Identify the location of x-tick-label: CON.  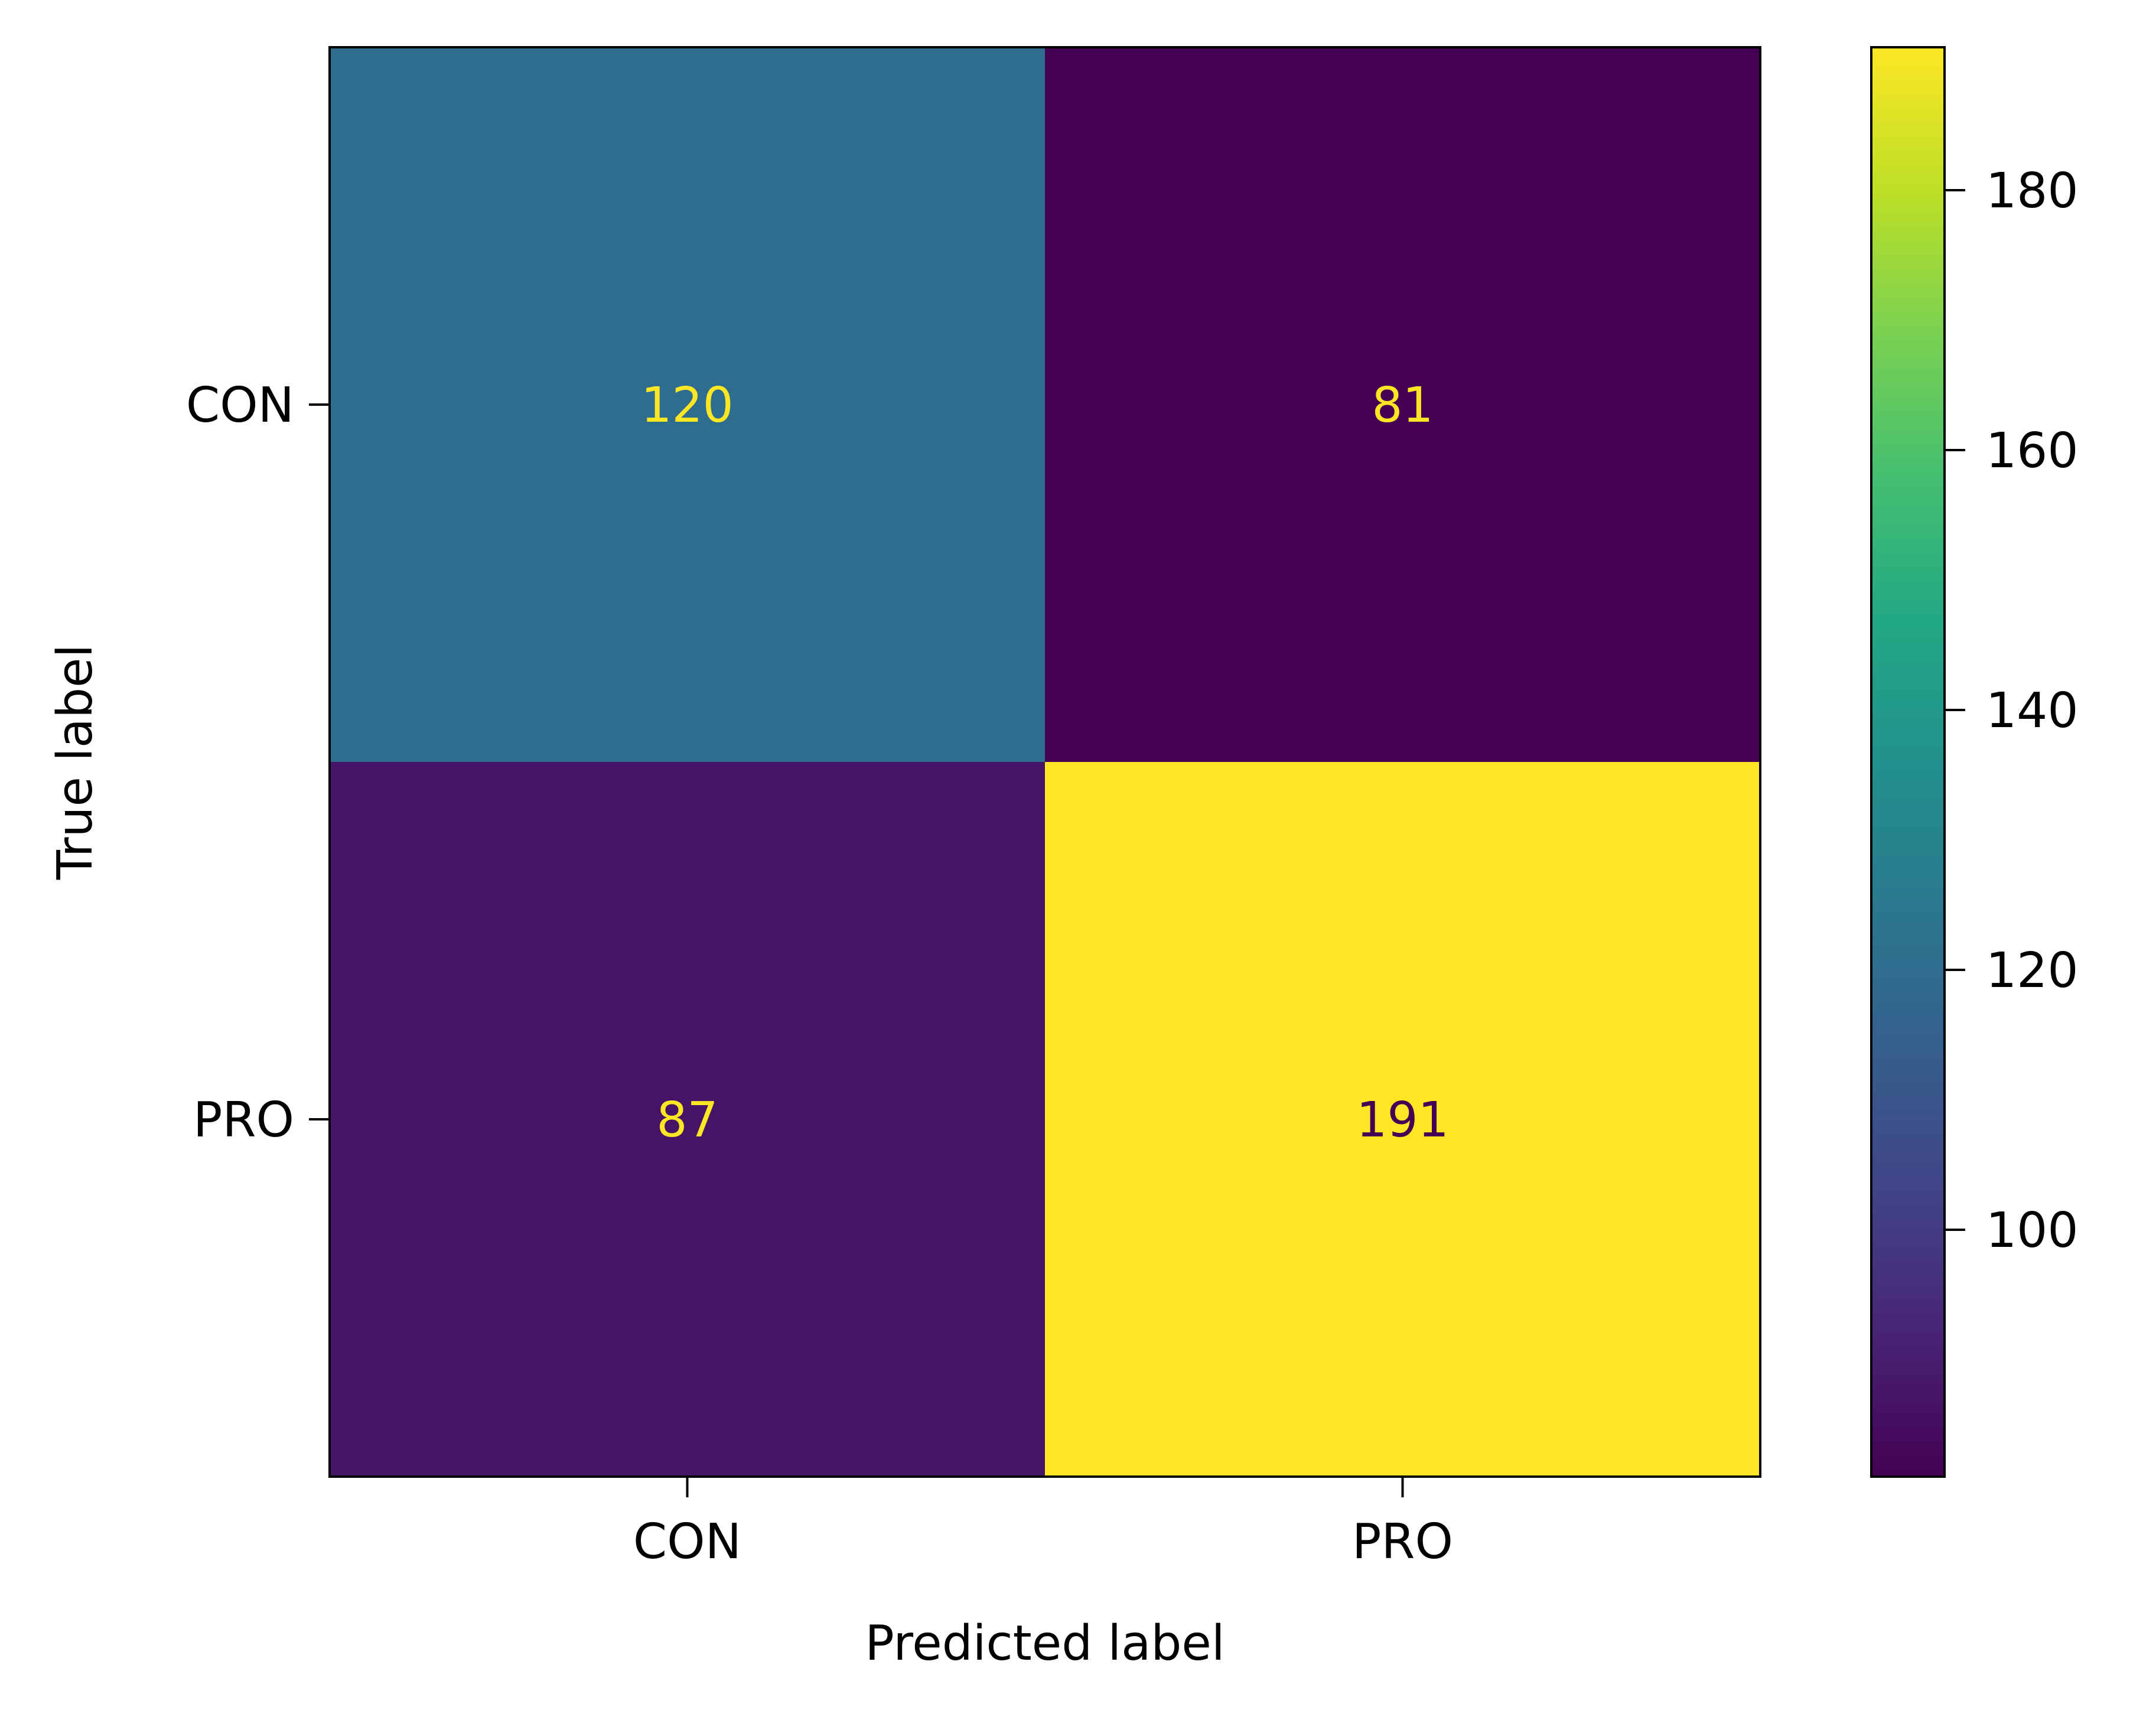
(687, 1542).